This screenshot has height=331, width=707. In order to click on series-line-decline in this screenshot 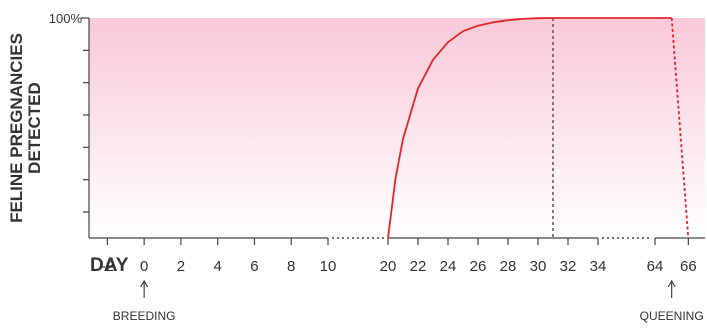, I will do `click(680, 128)`.